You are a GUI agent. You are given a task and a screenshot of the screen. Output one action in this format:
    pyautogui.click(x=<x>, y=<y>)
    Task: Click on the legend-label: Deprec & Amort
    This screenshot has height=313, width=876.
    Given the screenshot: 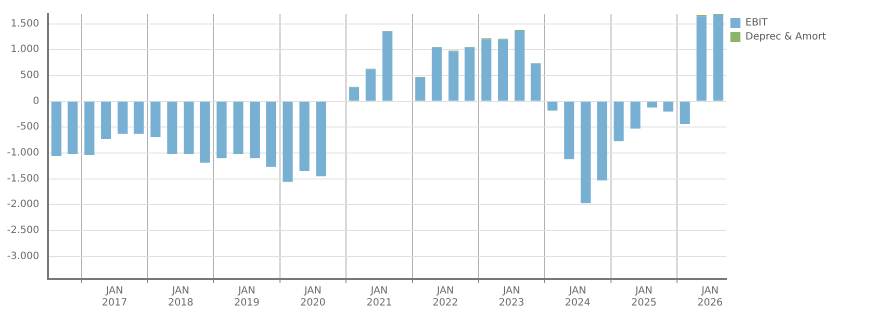 What is the action you would take?
    pyautogui.click(x=785, y=37)
    